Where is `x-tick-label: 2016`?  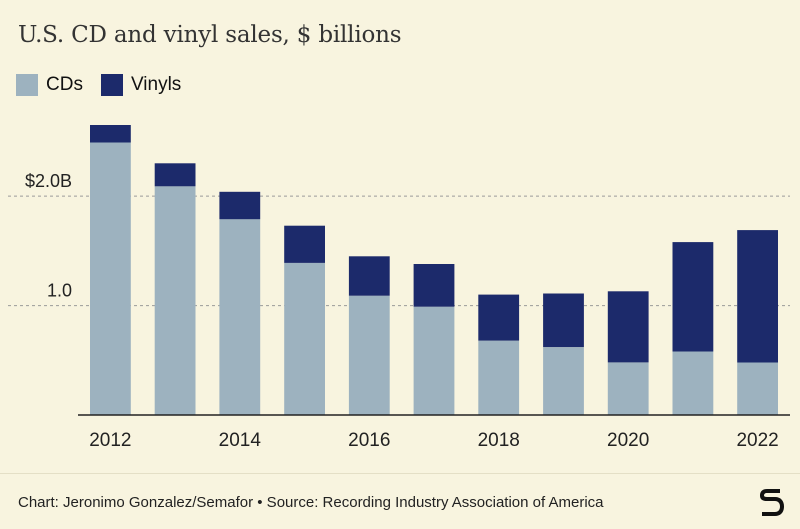
x-tick-label: 2016 is located at coordinates (369, 440).